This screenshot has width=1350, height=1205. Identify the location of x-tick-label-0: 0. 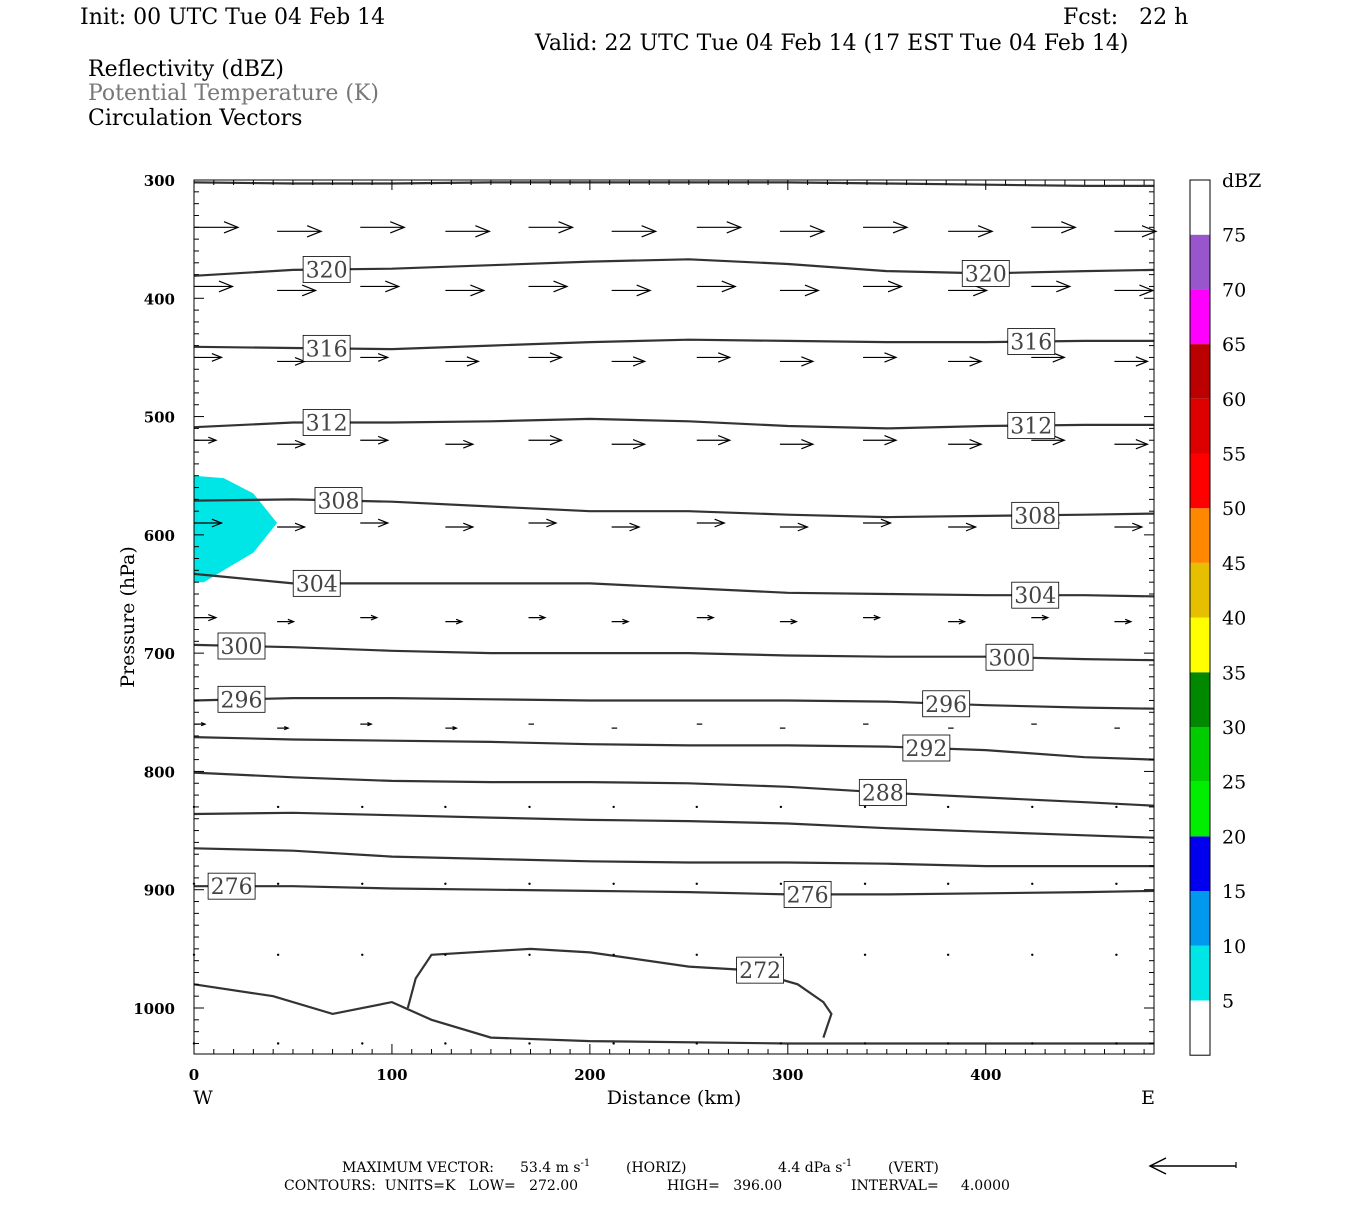
(194, 1075).